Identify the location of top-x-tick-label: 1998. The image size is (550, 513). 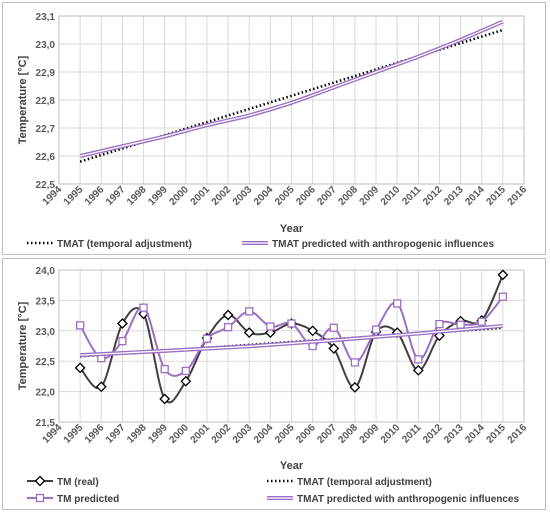
(137, 196).